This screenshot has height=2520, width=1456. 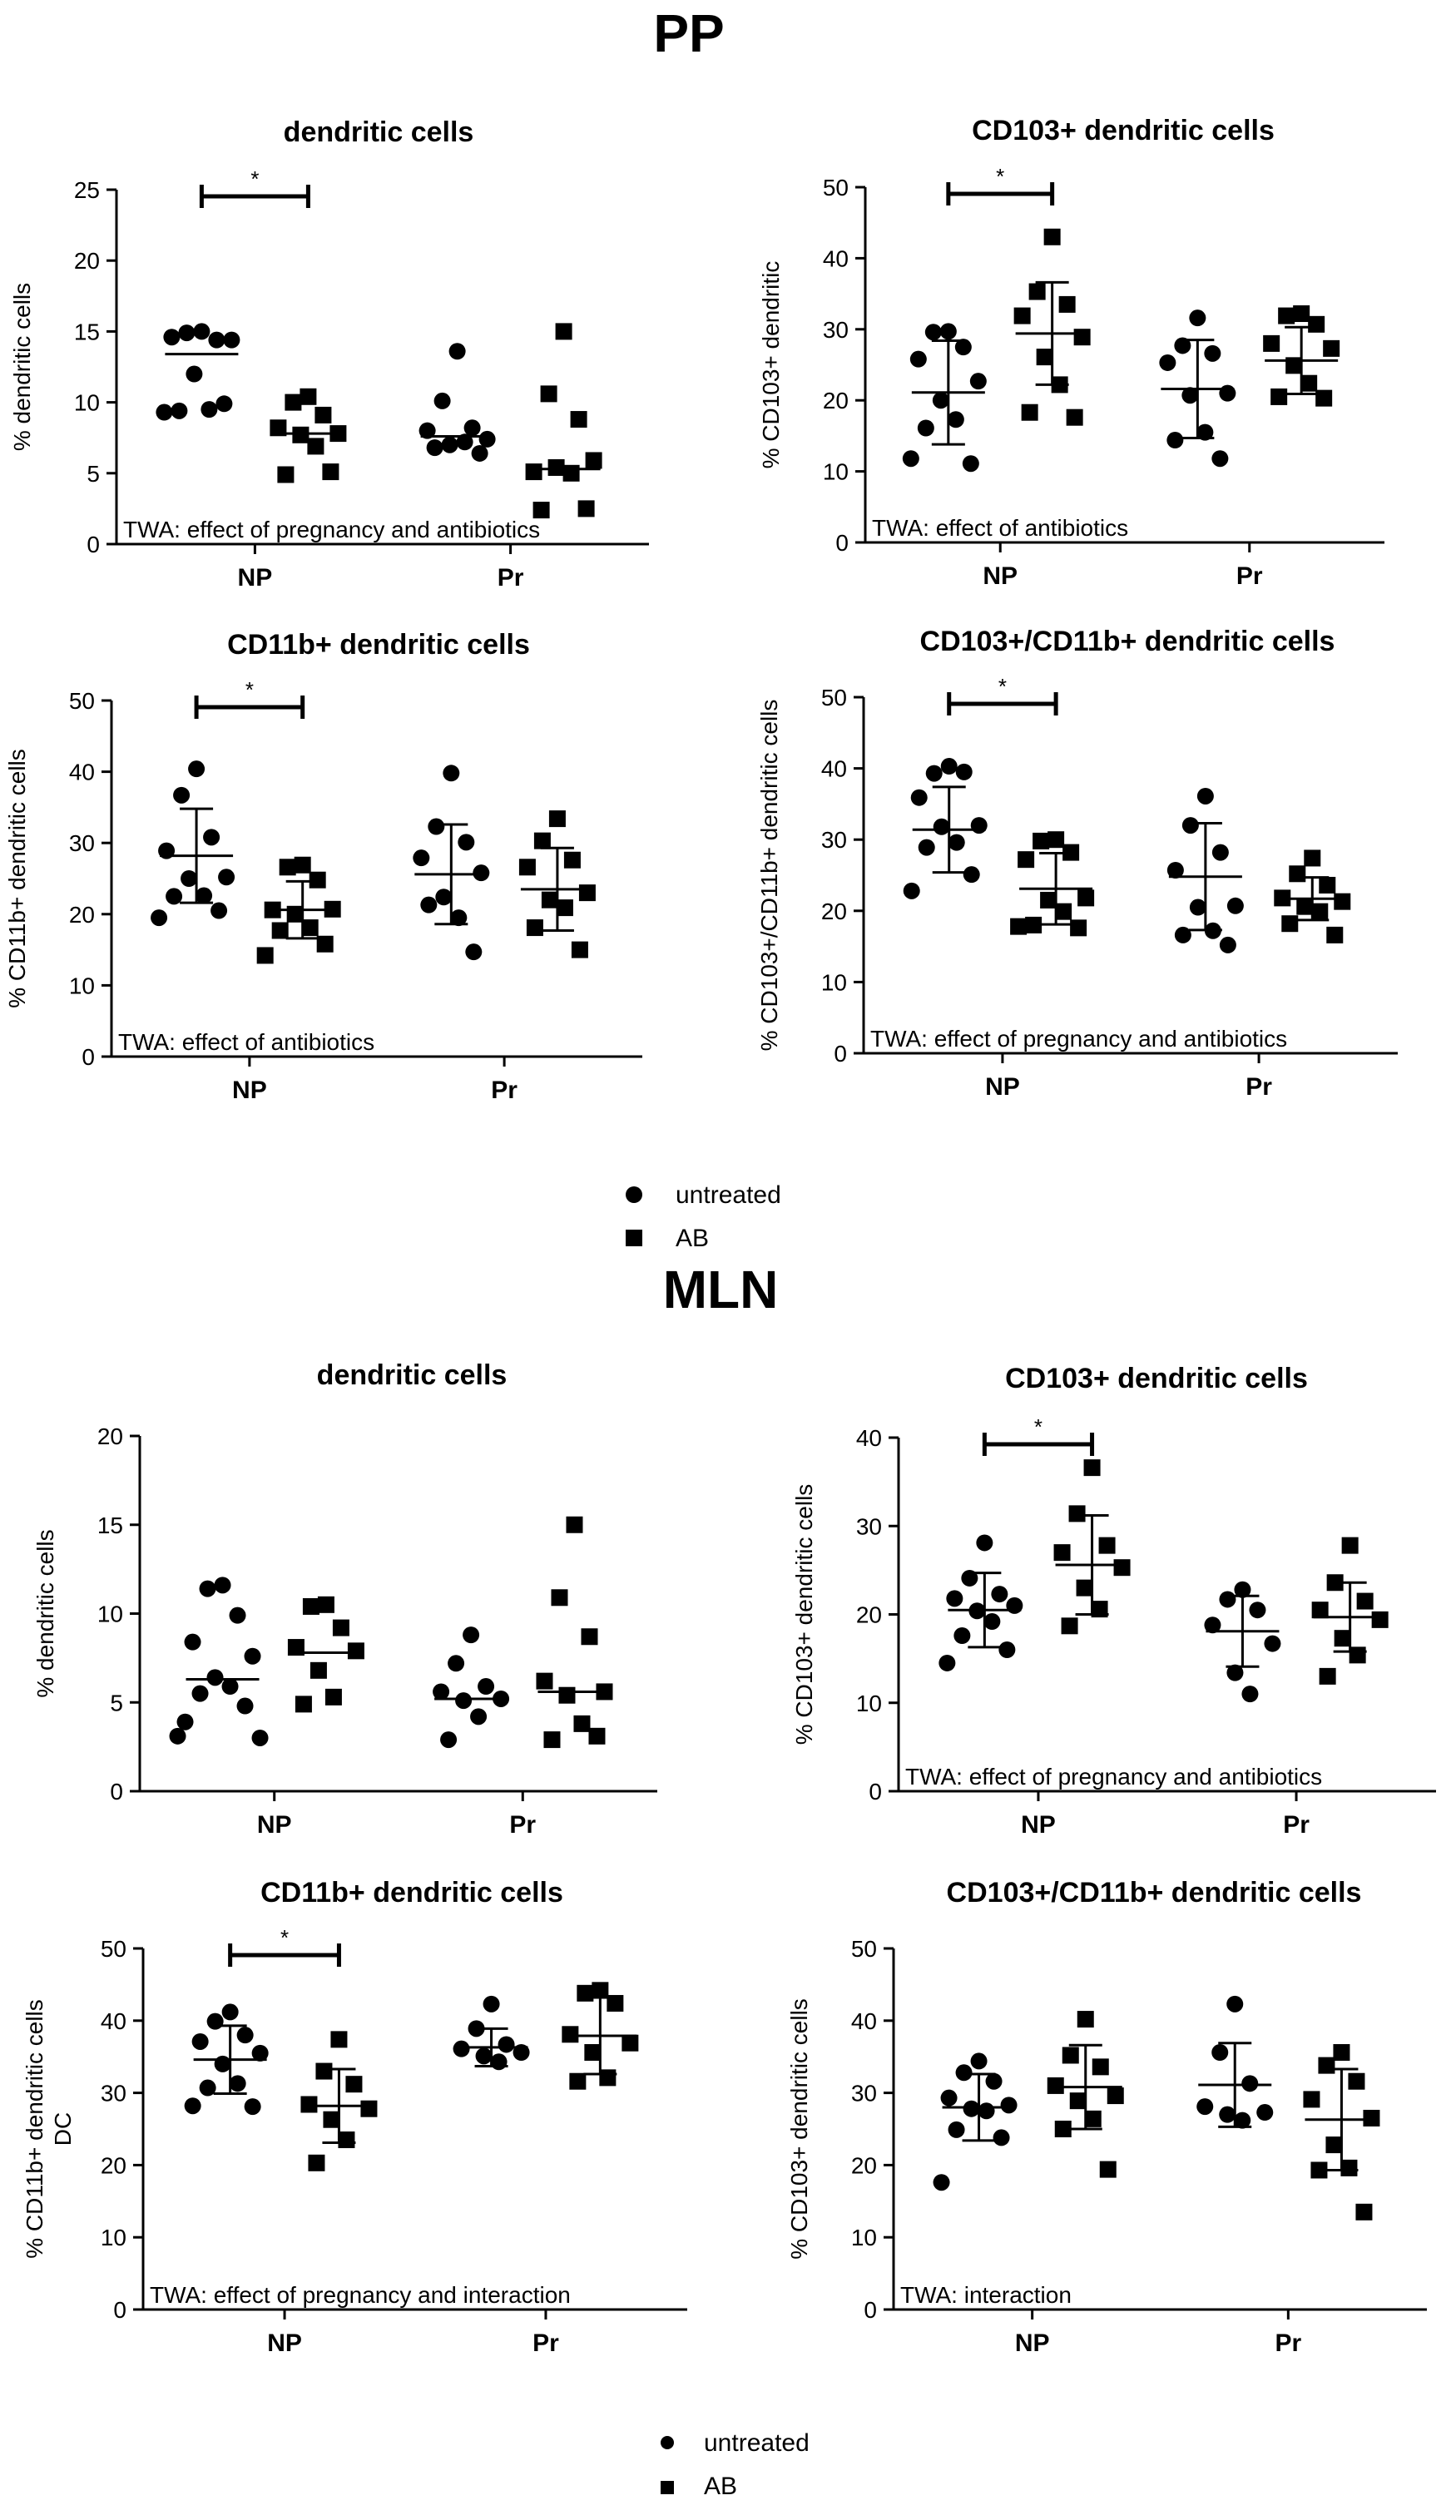 What do you see at coordinates (255, 578) in the screenshot?
I see `x-tick-label: NP` at bounding box center [255, 578].